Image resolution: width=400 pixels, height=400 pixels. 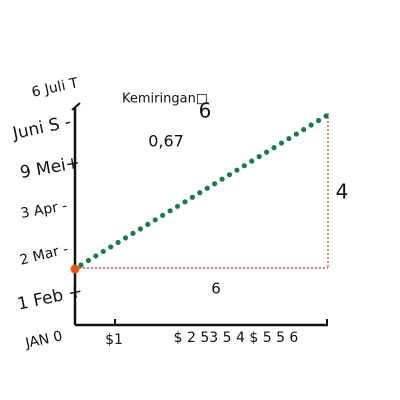 What do you see at coordinates (216, 289) in the screenshot?
I see `run-label: 6` at bounding box center [216, 289].